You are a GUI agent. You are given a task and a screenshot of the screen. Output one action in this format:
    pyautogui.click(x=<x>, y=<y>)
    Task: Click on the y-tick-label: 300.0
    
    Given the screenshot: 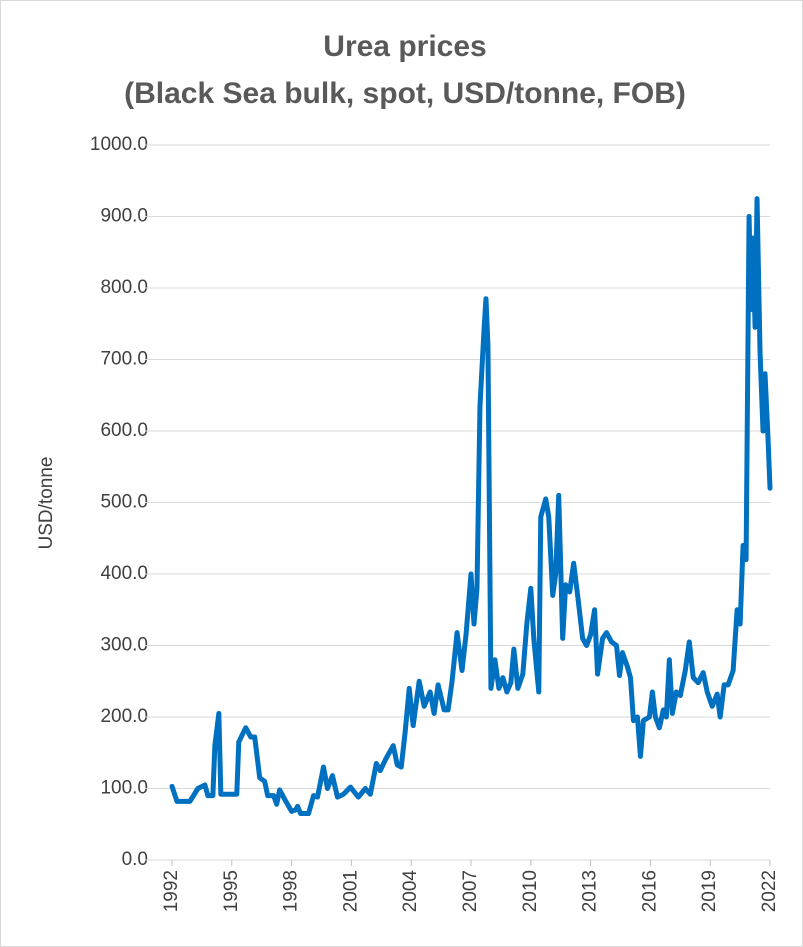 What is the action you would take?
    pyautogui.click(x=124, y=645)
    